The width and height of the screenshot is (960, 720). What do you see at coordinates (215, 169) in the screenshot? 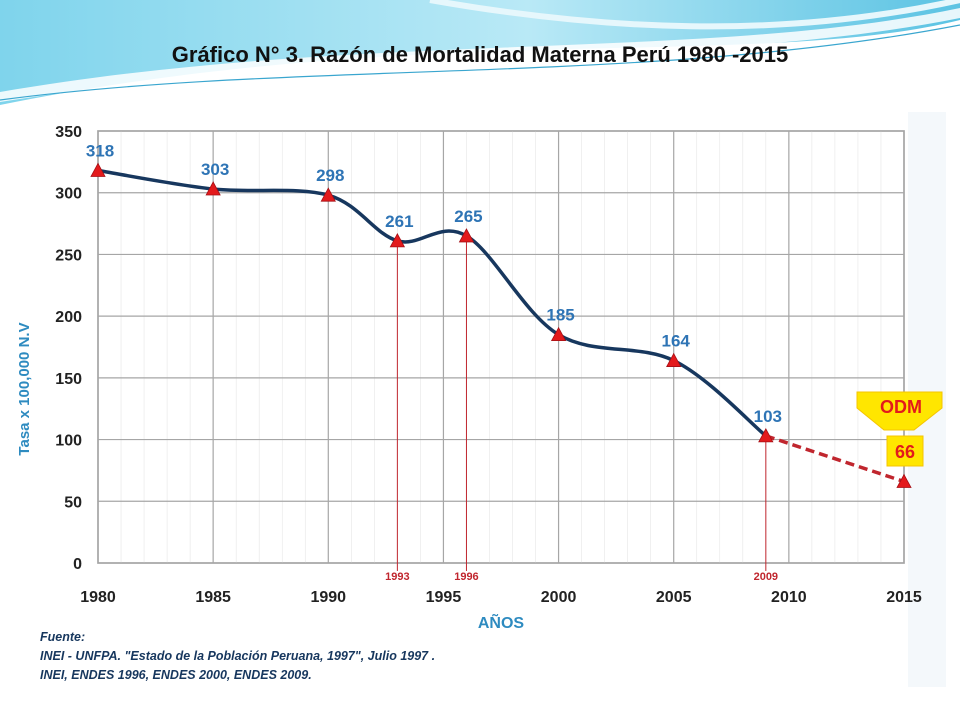
I see `data-value-label: 303` at bounding box center [215, 169].